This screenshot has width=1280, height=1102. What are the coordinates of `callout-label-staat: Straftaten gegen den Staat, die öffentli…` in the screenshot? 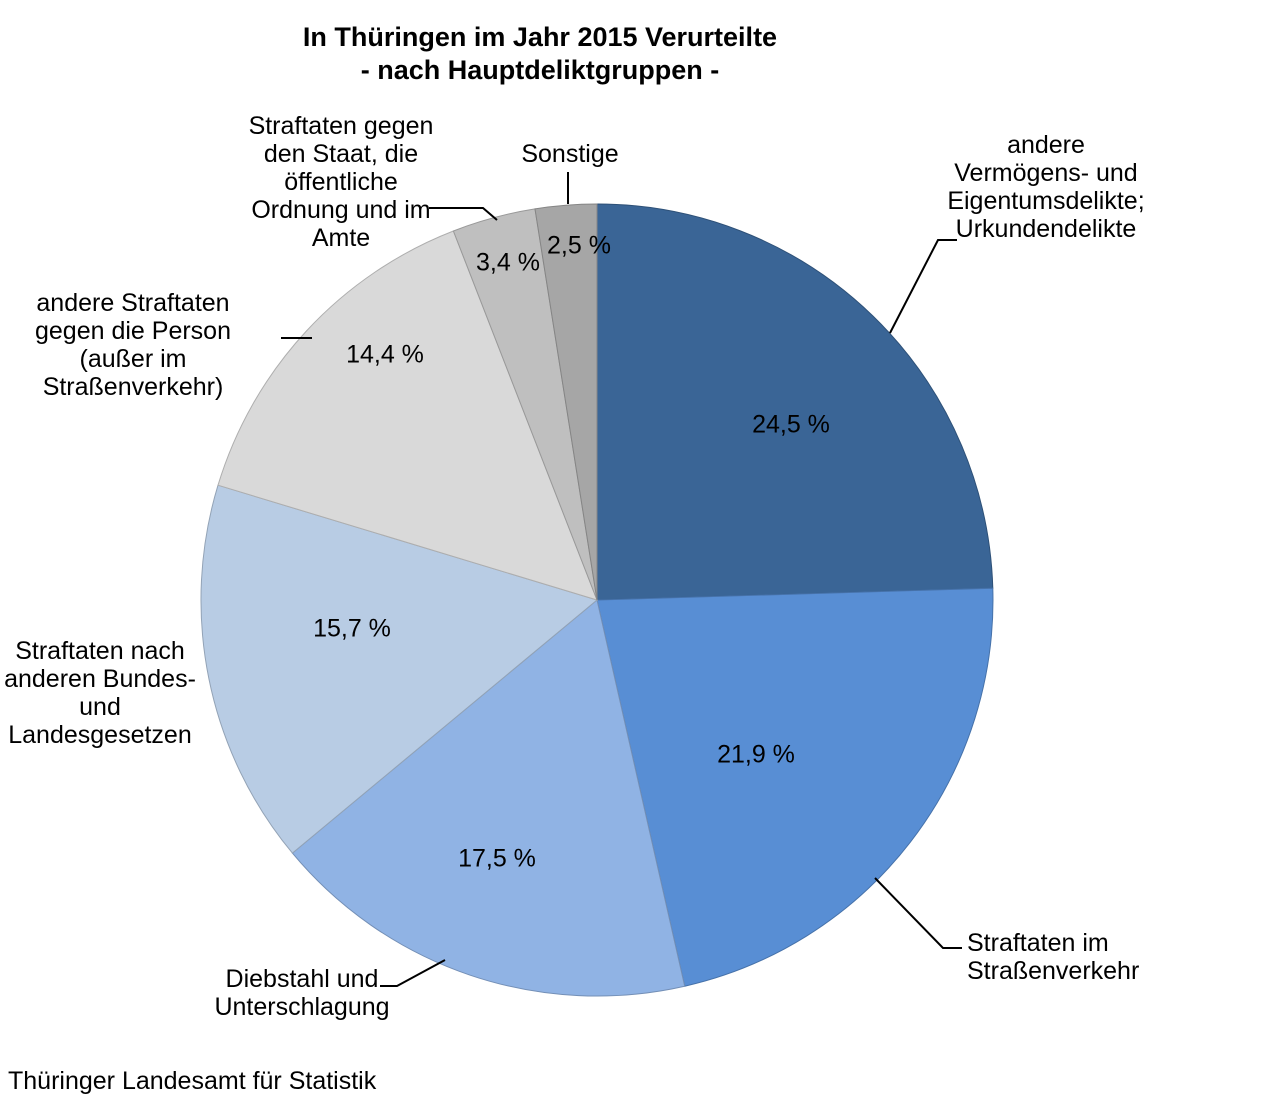 It's located at (341, 182).